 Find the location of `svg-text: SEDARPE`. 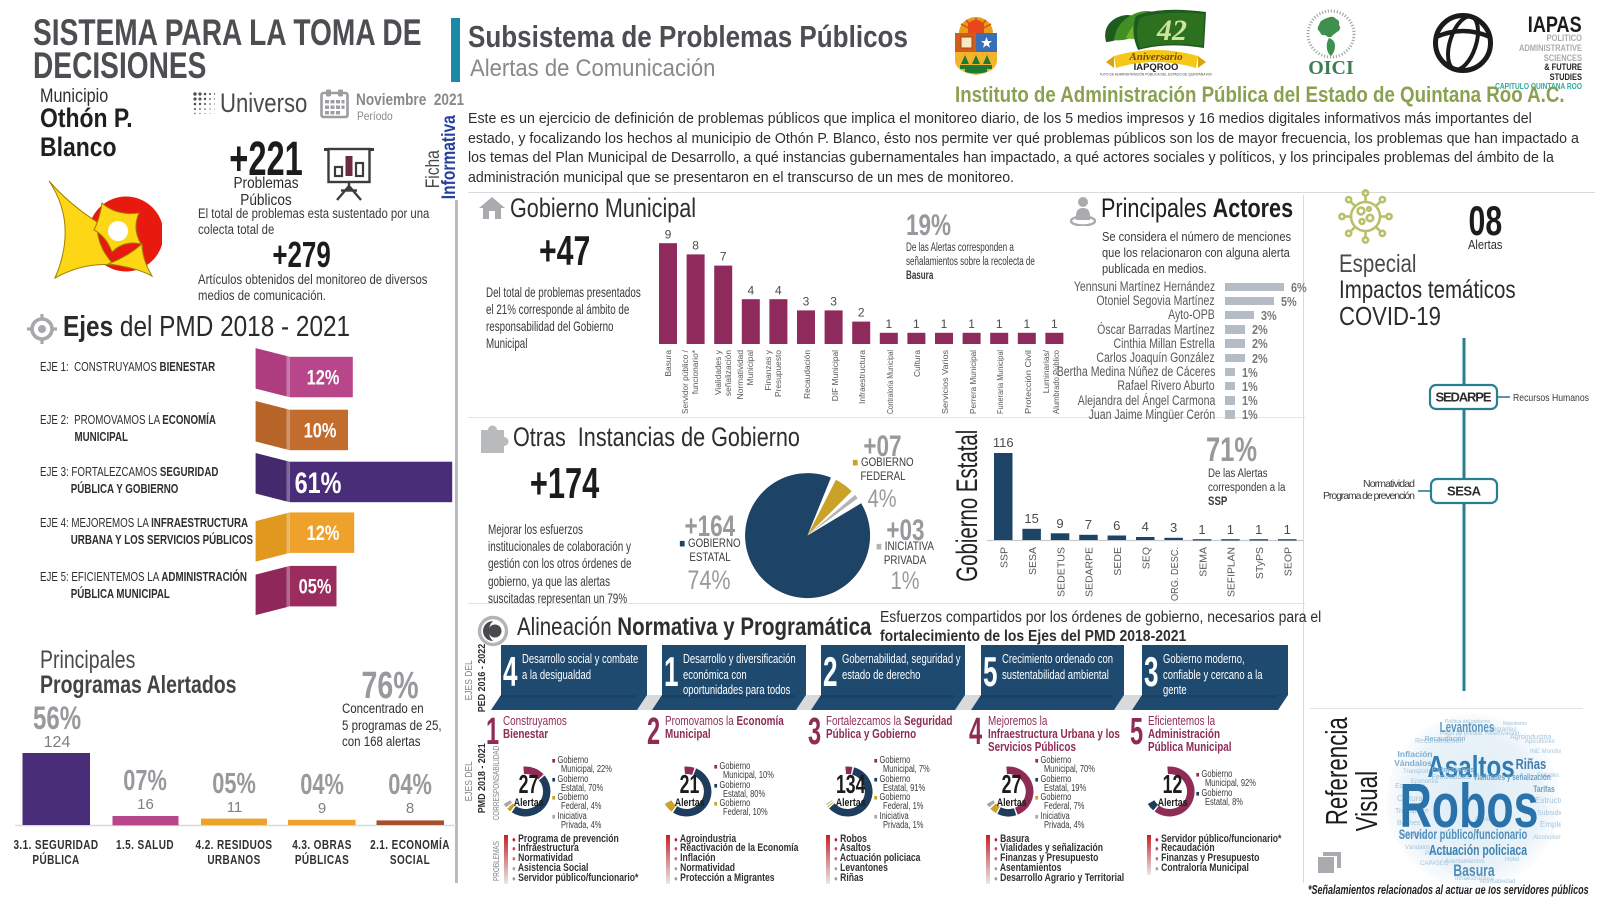

svg-text: SEDARPE is located at coordinates (1090, 572).